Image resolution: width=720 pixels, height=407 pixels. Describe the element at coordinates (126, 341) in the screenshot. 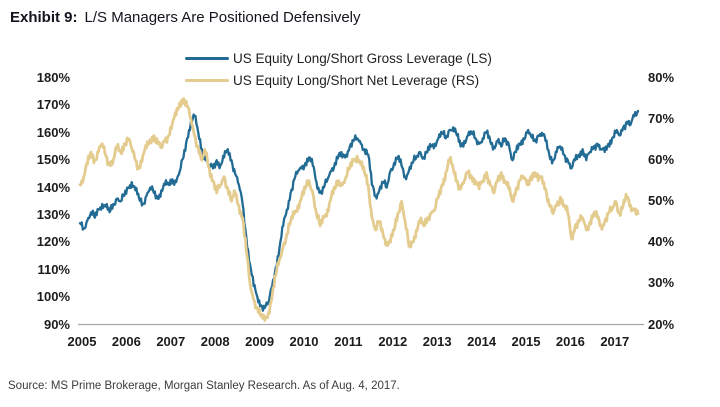

I see `x-axis-tick-2006: 2006` at that location.